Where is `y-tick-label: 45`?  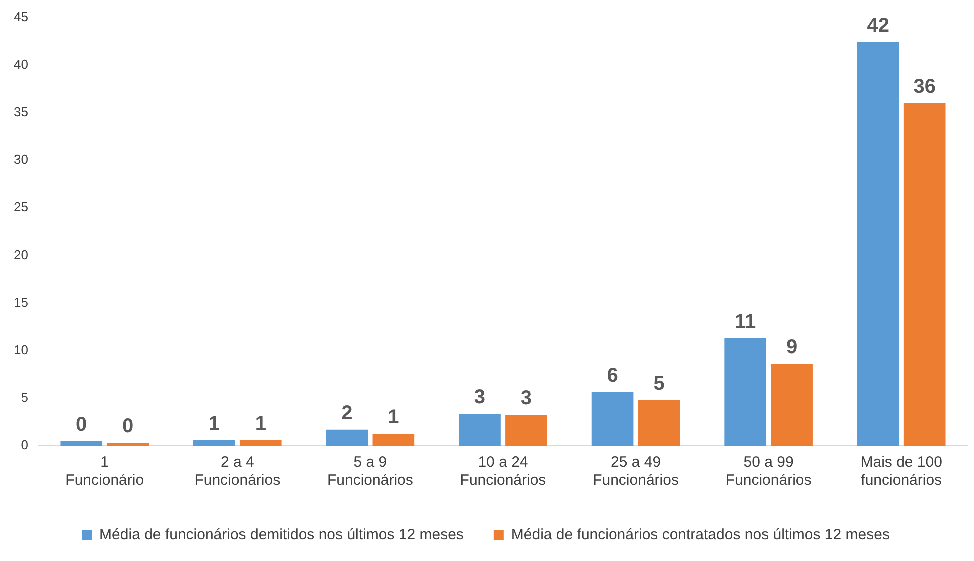
y-tick-label: 45 is located at coordinates (21, 16).